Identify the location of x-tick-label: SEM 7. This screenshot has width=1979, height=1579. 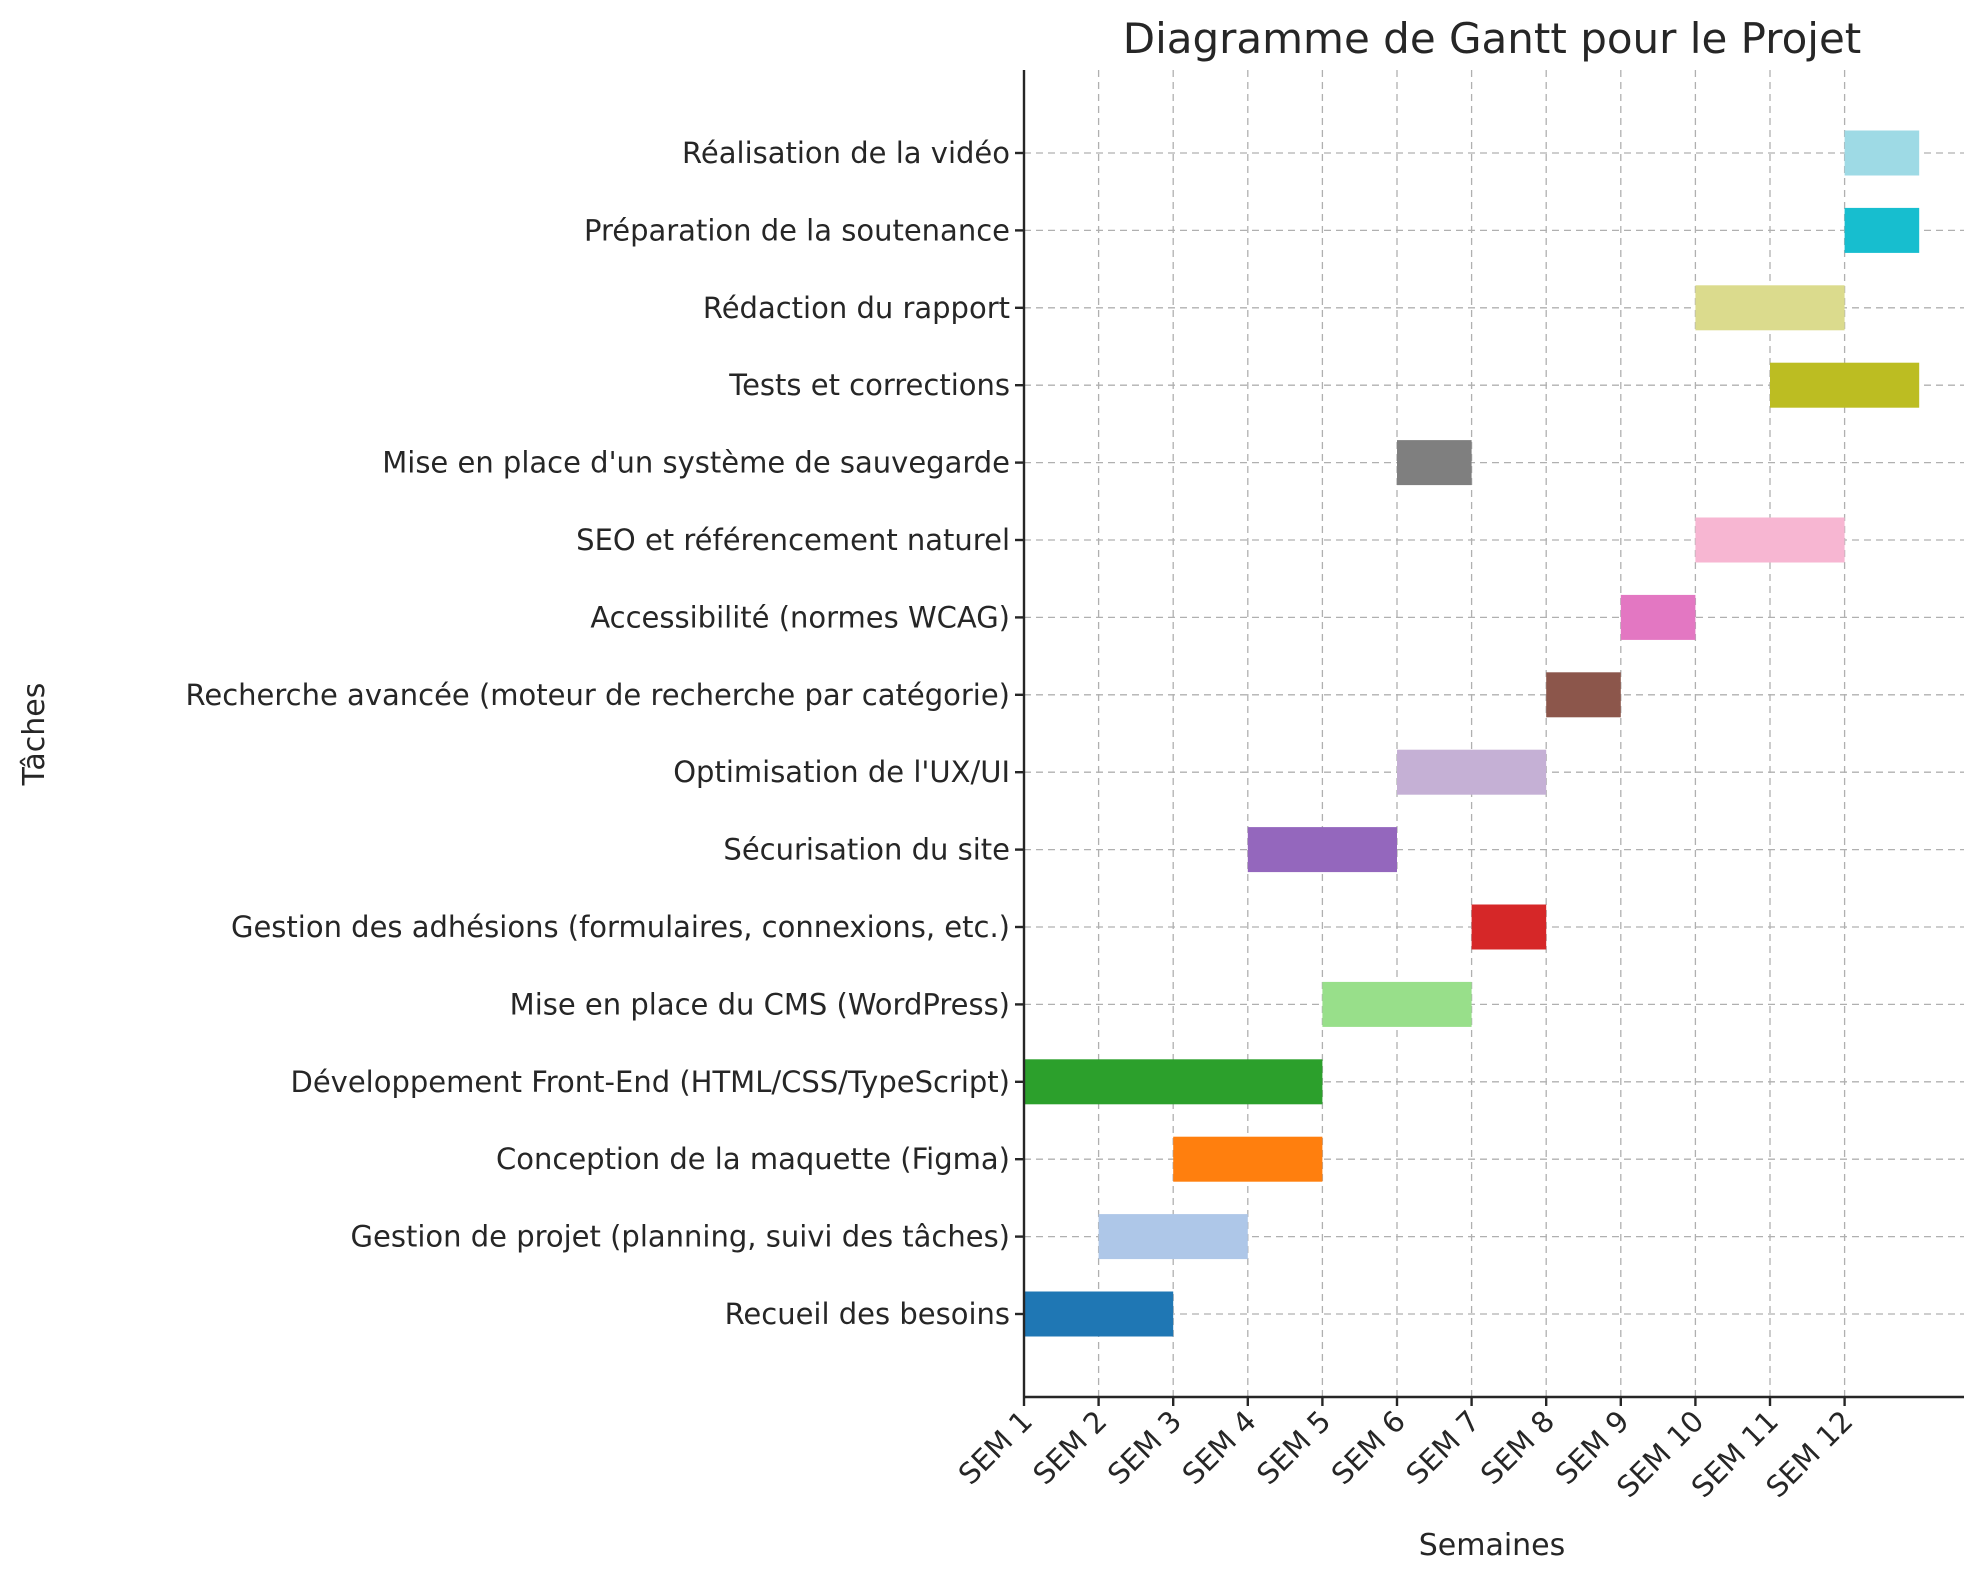
(1442, 1447).